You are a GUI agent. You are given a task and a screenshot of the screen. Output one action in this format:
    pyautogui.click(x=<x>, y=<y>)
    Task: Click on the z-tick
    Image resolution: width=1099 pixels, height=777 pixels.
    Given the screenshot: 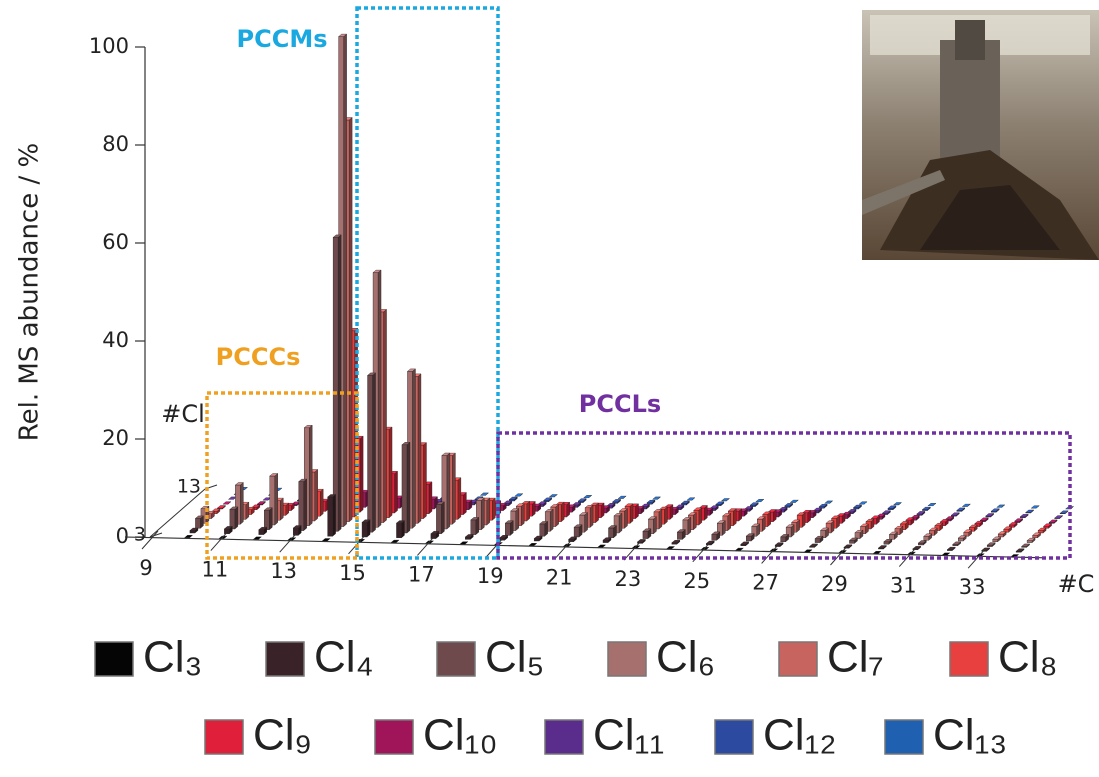 What is the action you would take?
    pyautogui.click(x=156, y=535)
    